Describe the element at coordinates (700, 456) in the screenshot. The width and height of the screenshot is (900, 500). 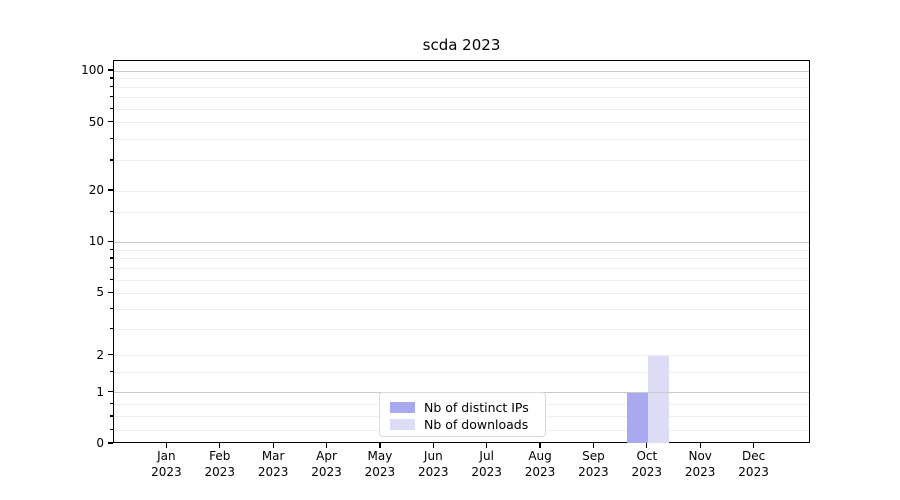
I see `x-tick-label-line: Nov` at that location.